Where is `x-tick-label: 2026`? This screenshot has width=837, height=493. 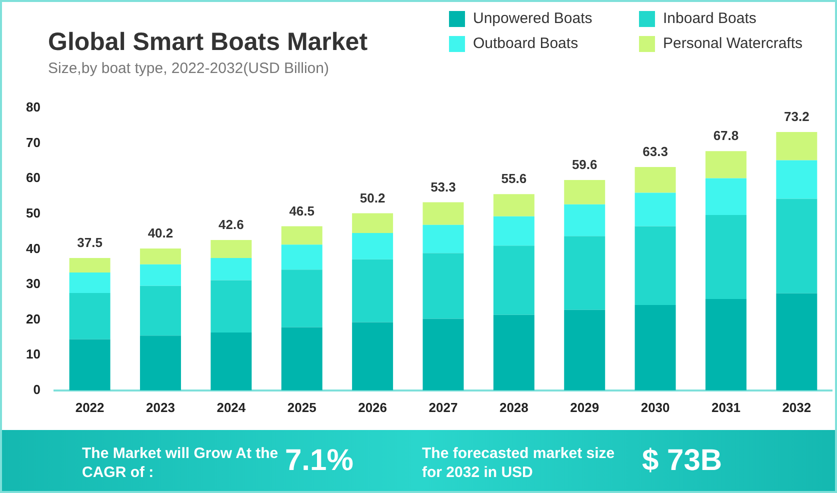 x-tick-label: 2026 is located at coordinates (373, 407).